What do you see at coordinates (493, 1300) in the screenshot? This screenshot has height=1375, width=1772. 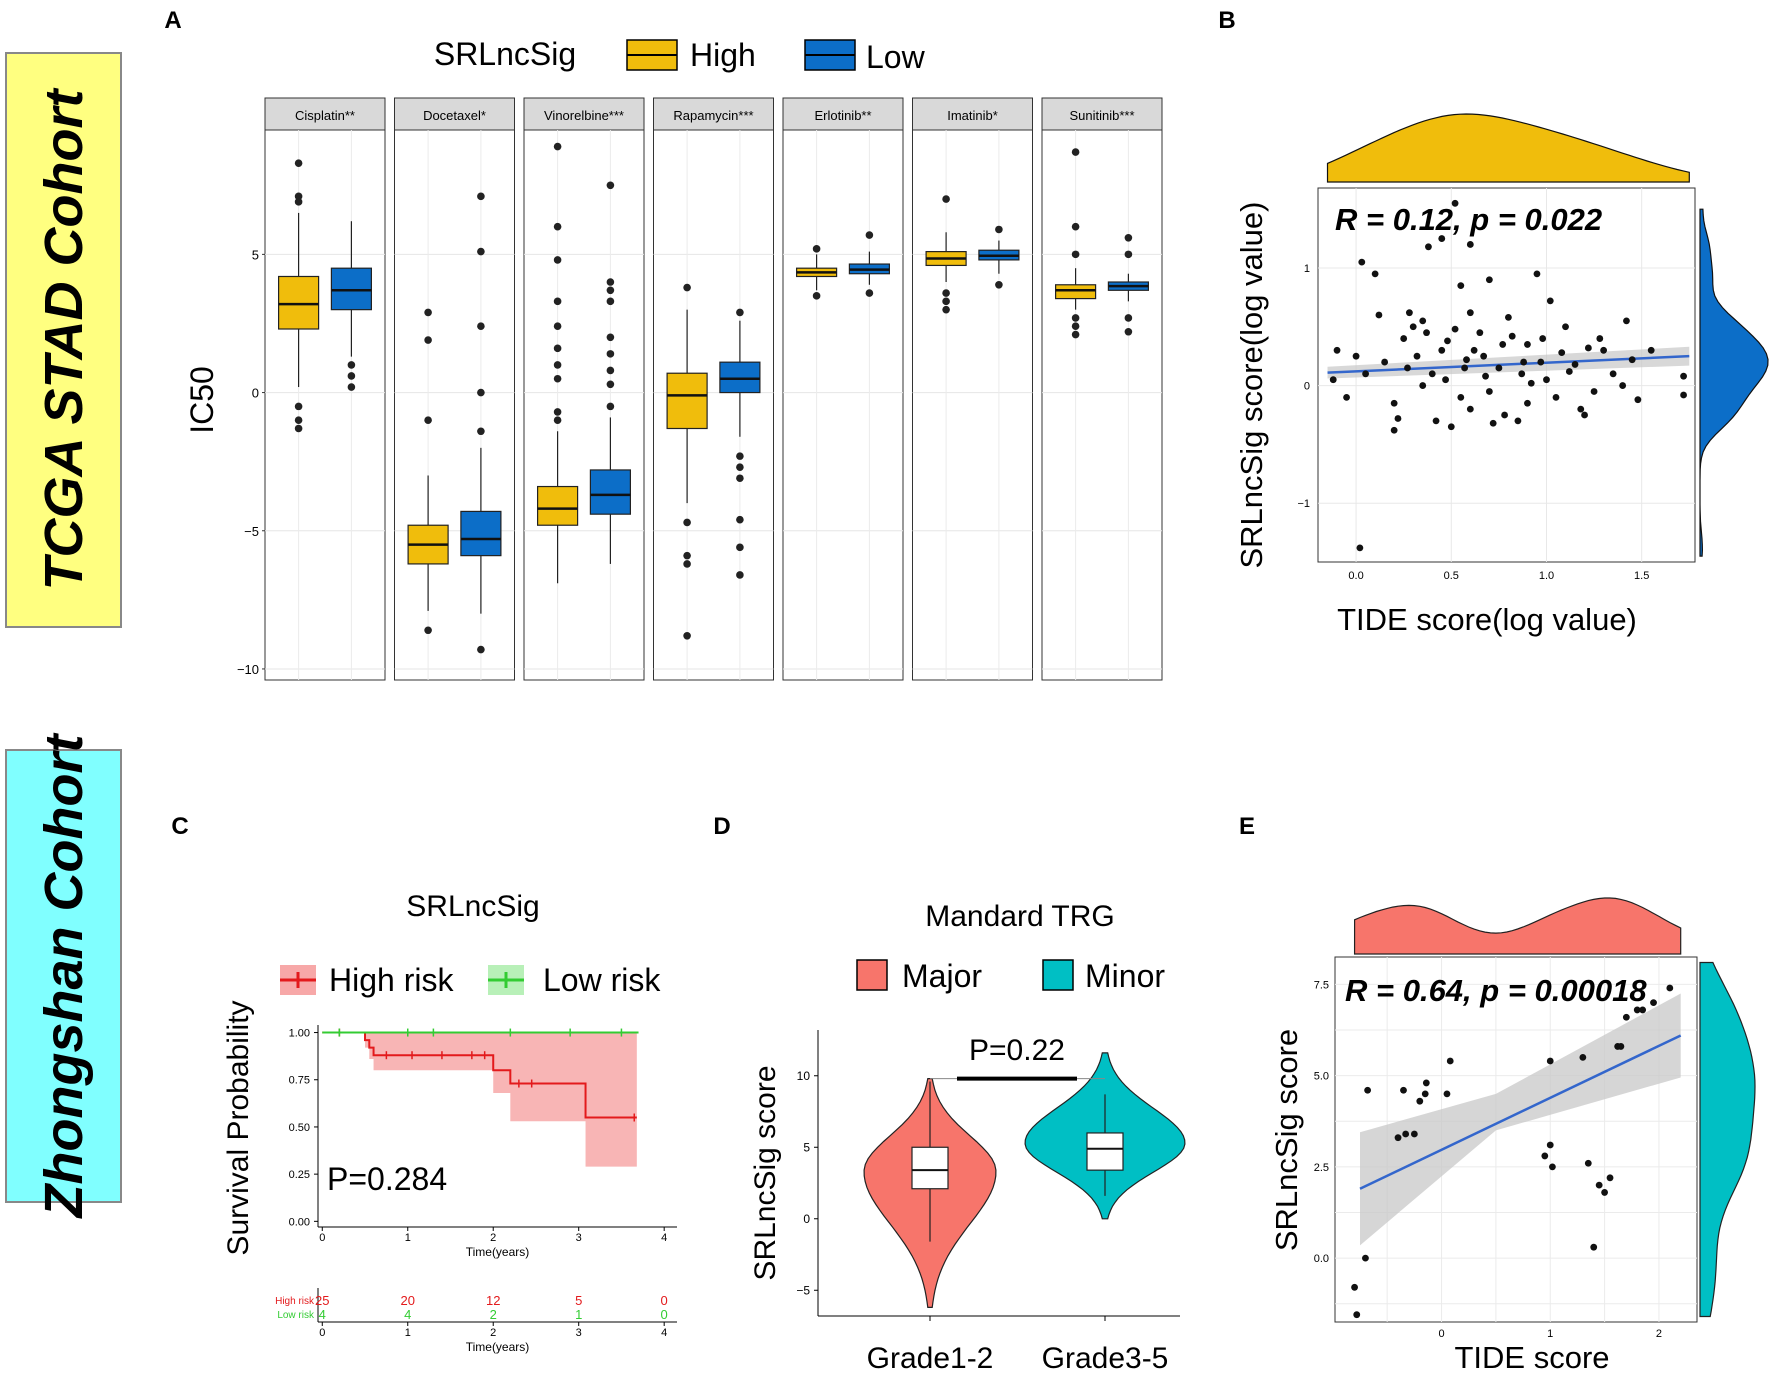 I see `panel-c-risk-value: 12` at bounding box center [493, 1300].